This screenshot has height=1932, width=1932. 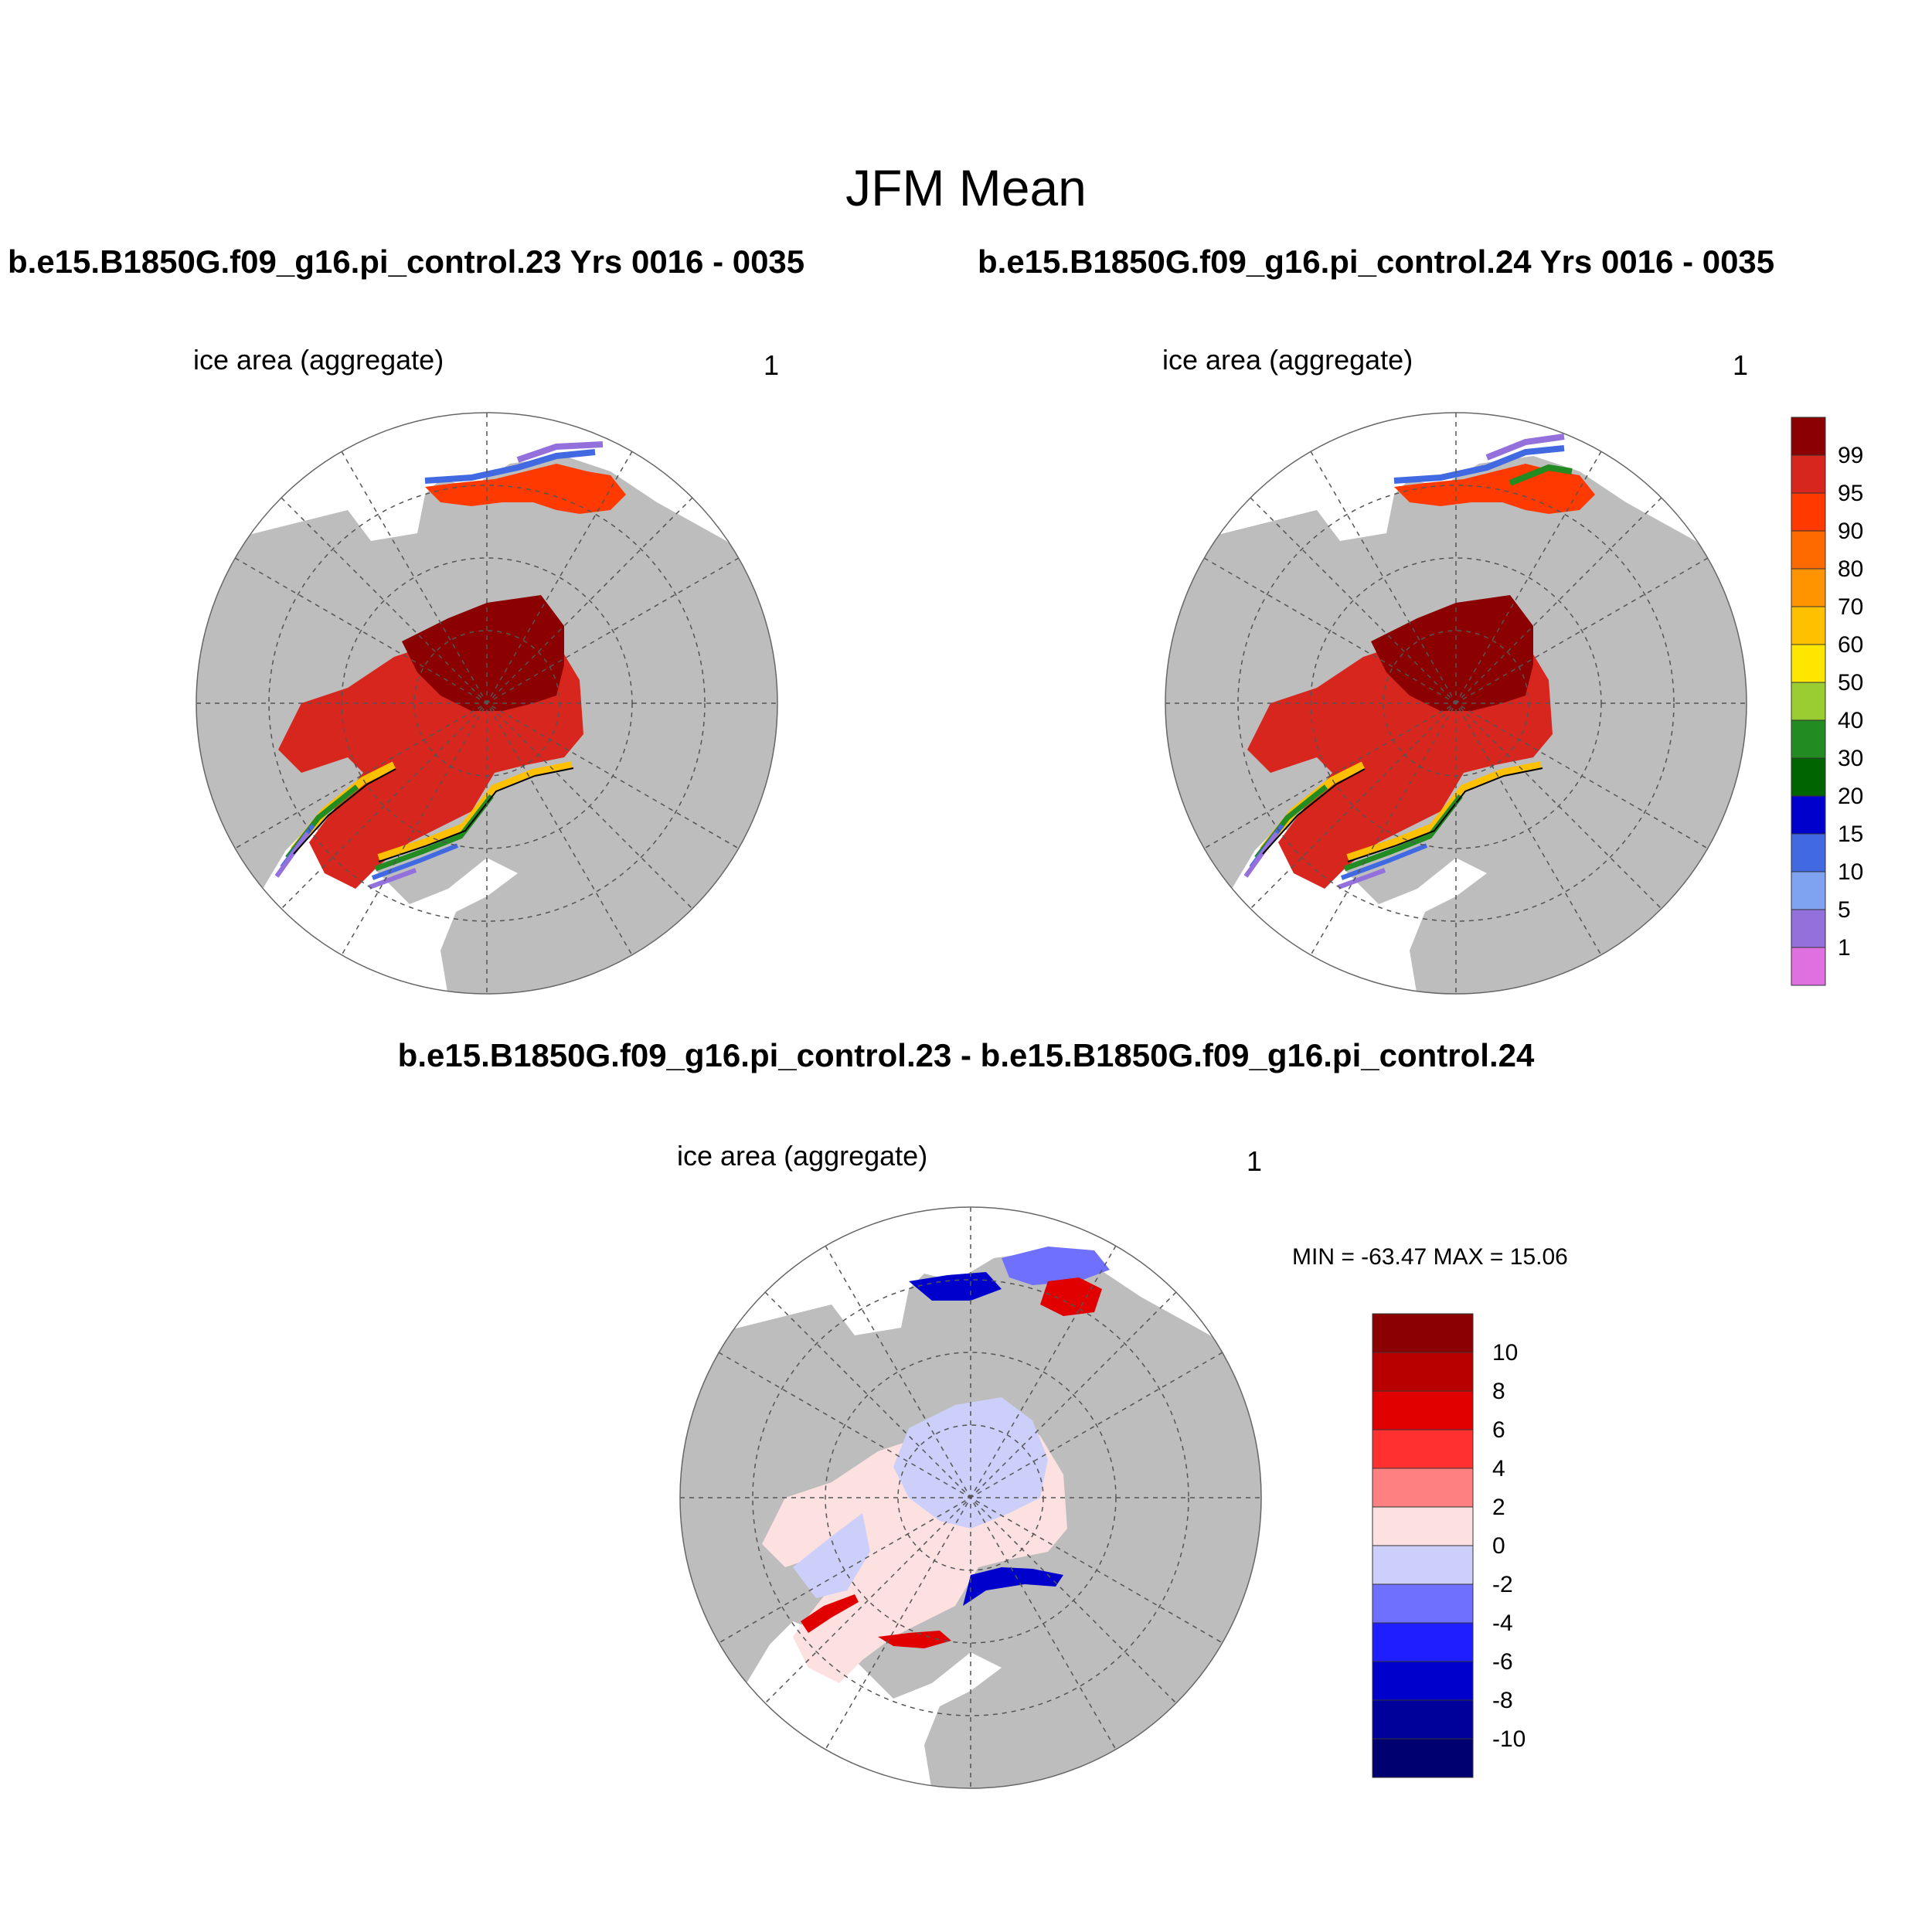 What do you see at coordinates (1509, 1739) in the screenshot?
I see `colorbar-diff-label: -10` at bounding box center [1509, 1739].